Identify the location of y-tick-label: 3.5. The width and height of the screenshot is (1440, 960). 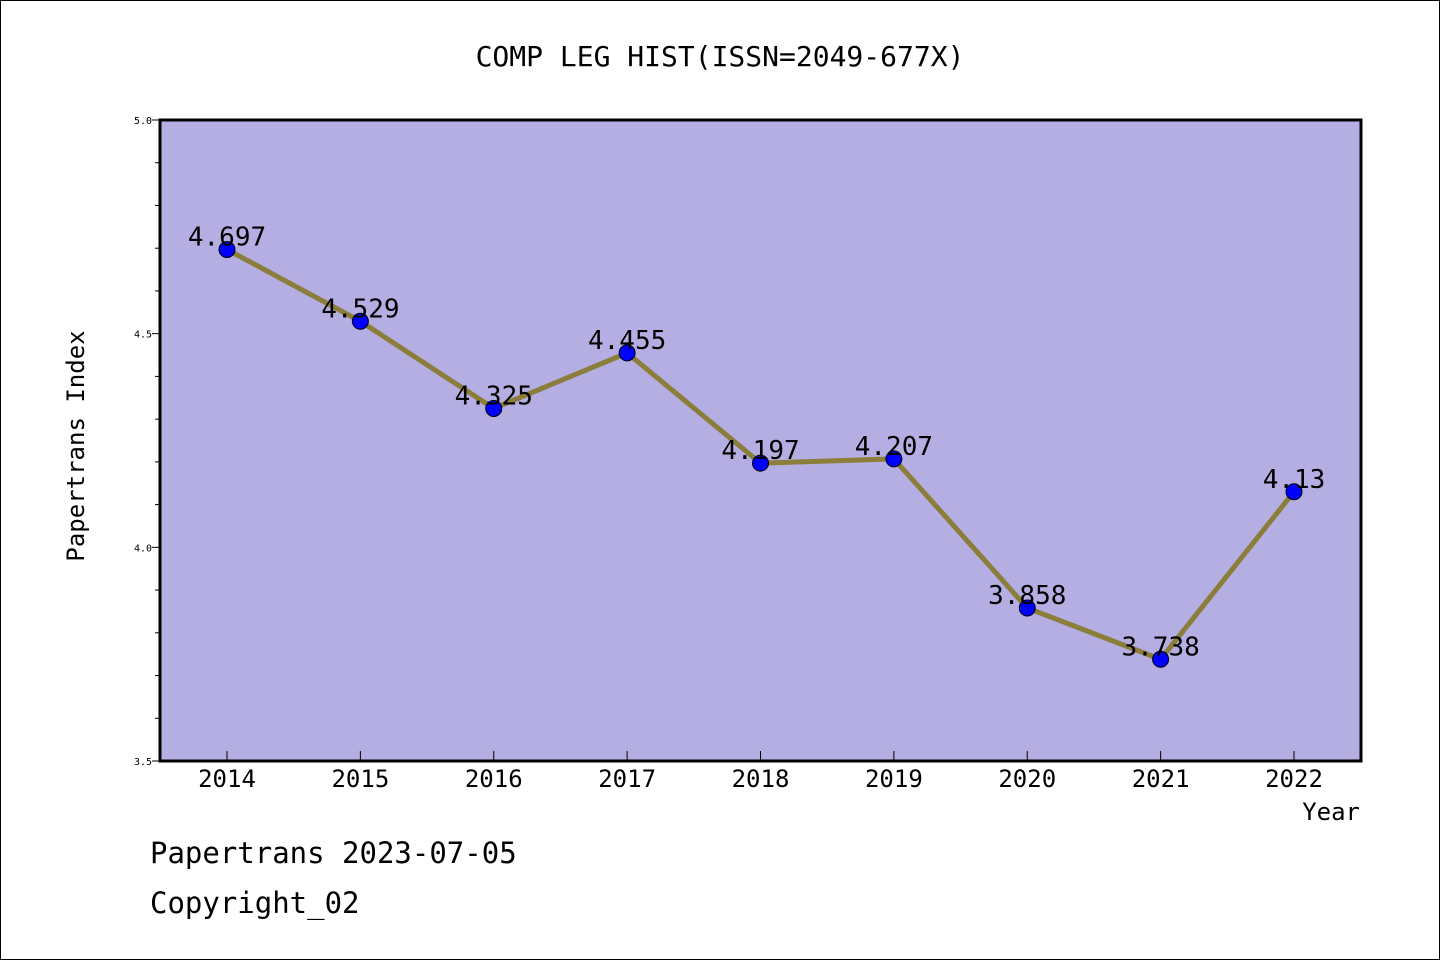
(143, 762).